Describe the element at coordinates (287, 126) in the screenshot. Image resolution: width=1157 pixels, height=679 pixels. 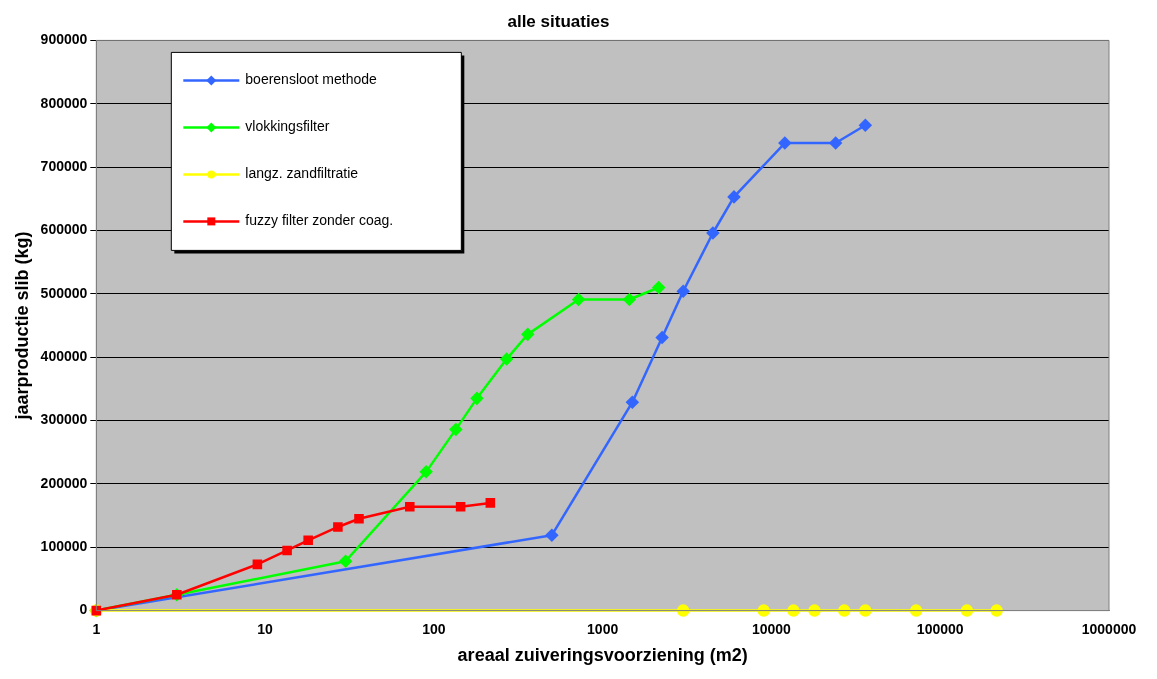
I see `legend-label: vlokkingsfilter` at that location.